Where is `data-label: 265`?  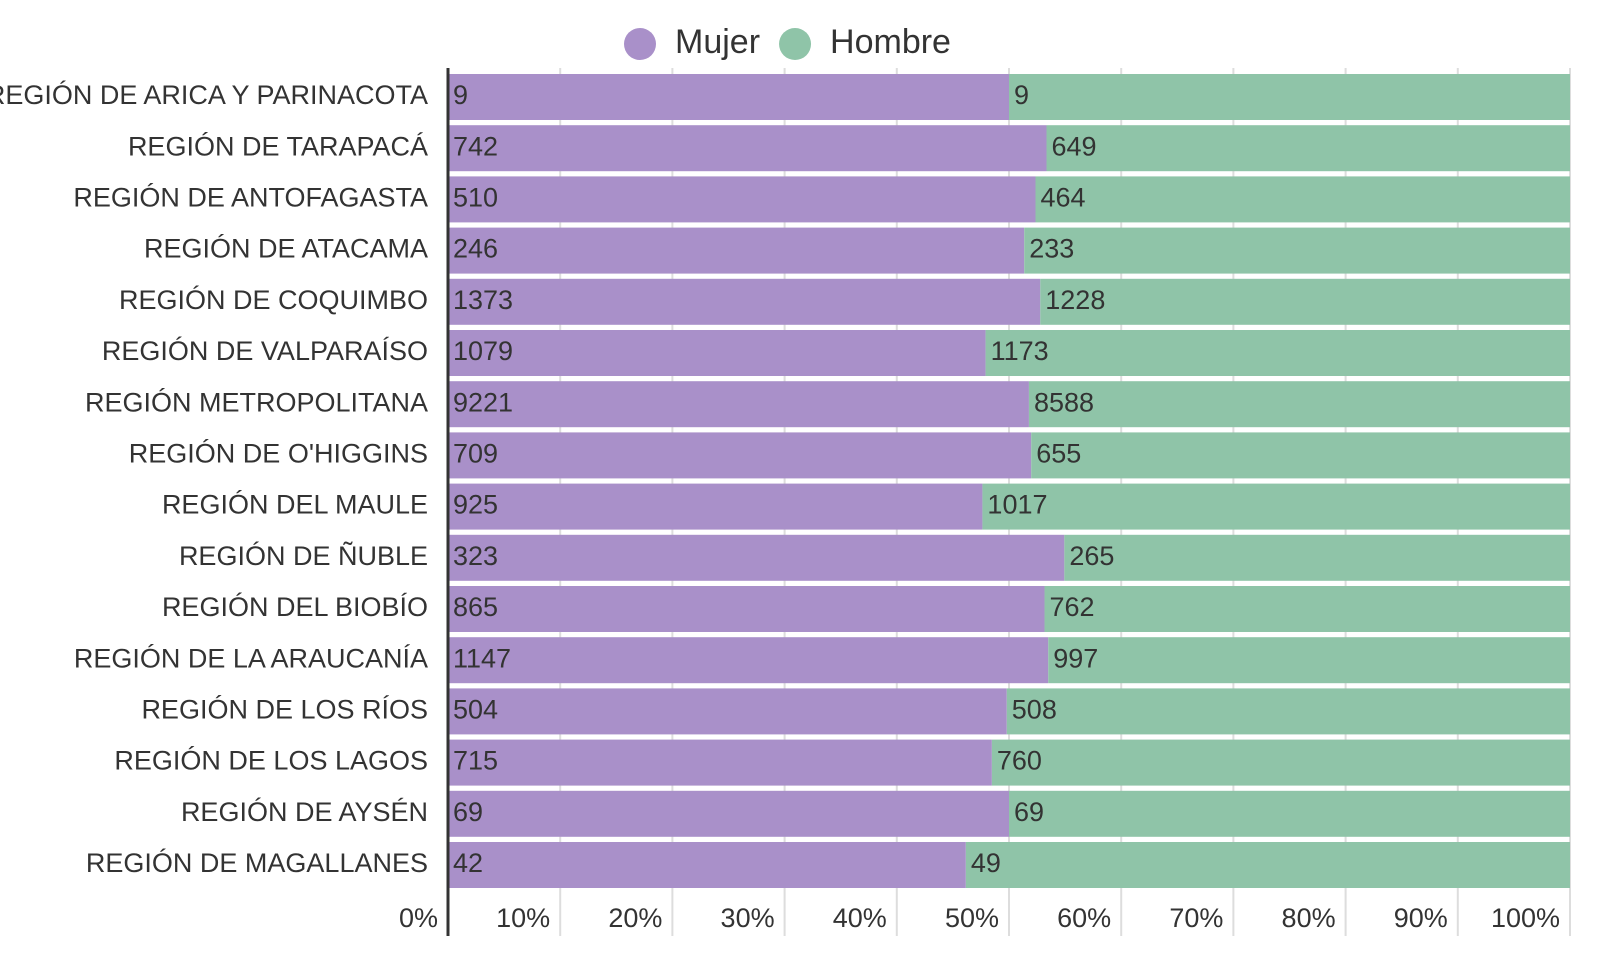
data-label: 265 is located at coordinates (1091, 556).